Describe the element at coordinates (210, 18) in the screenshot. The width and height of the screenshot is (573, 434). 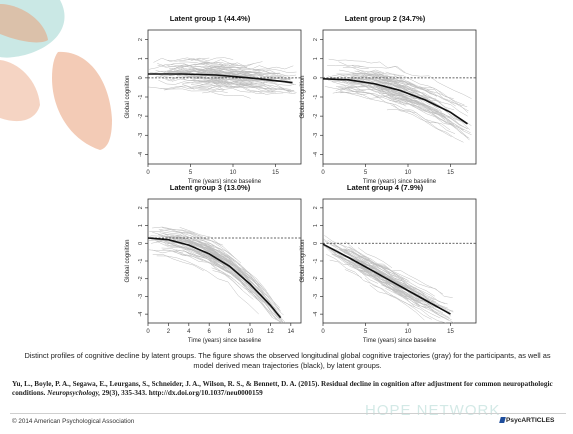
I see `chart-title: Latent group 1 (44.4%)` at that location.